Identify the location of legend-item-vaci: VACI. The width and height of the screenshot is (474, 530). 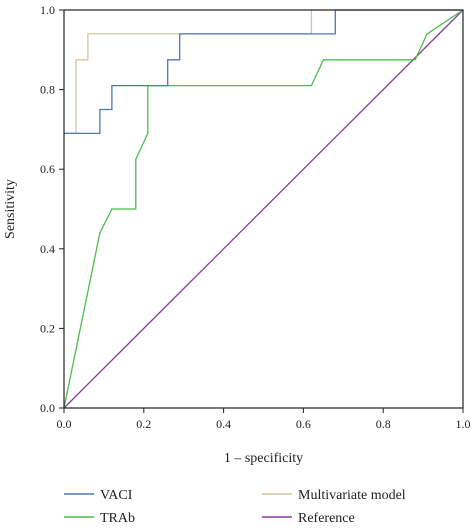
(98, 495).